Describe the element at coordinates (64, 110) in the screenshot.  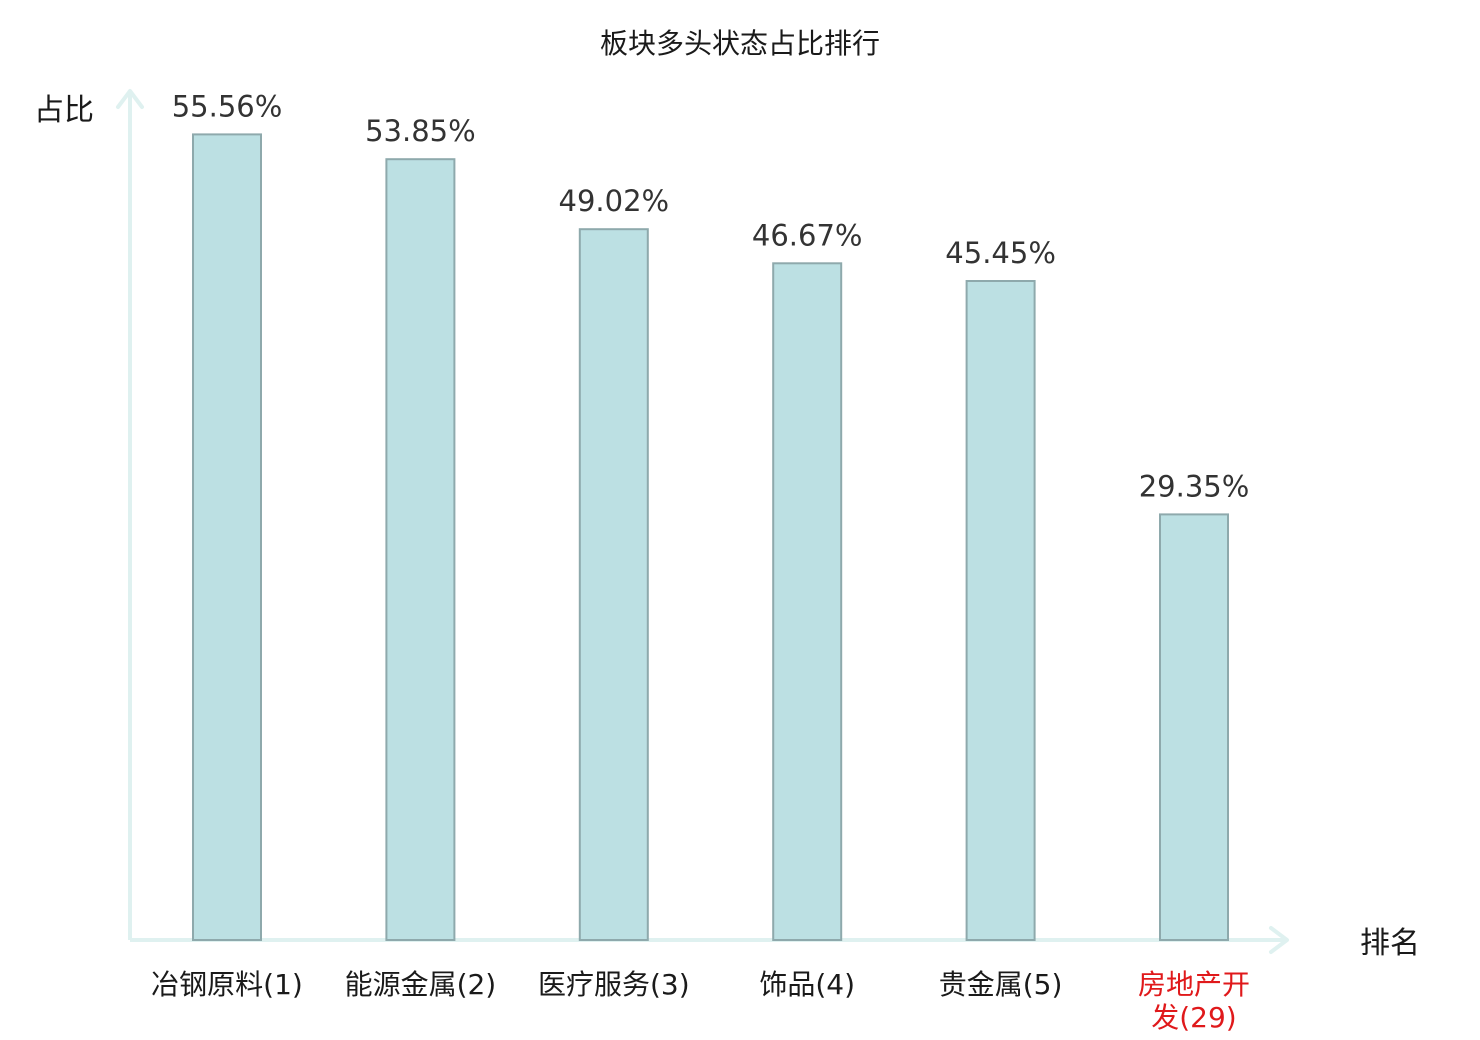
I see `y-axis-label: 占比` at that location.